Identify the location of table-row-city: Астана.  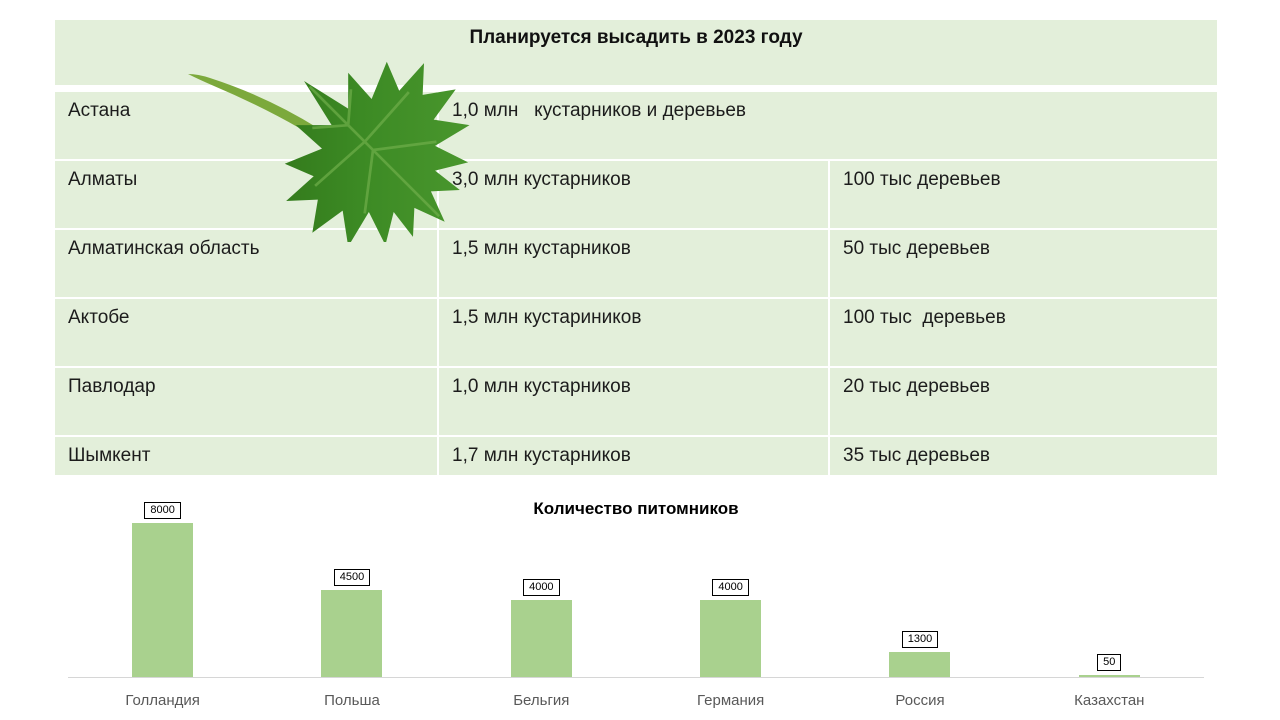
(246, 125).